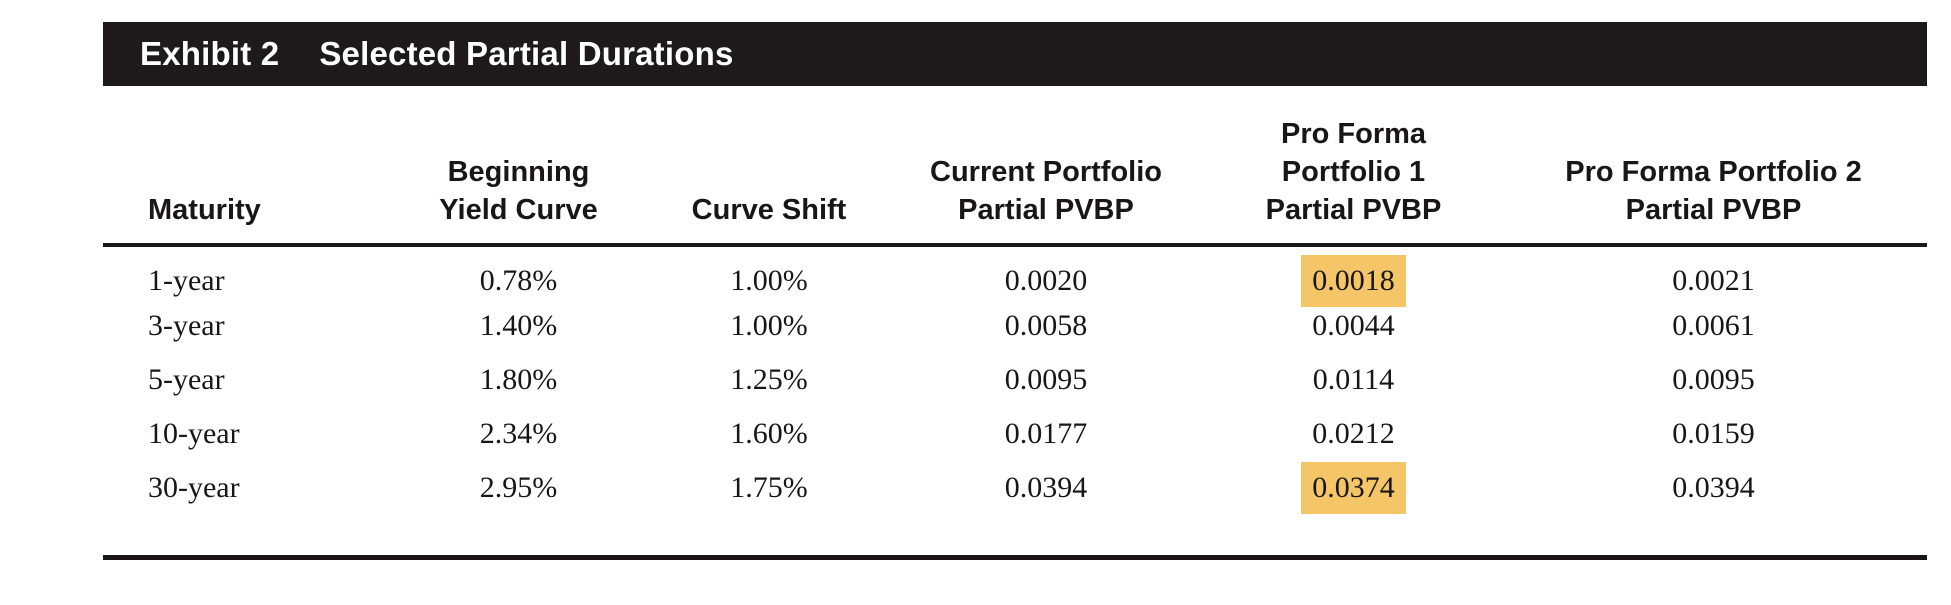 This screenshot has height=605, width=1951. I want to click on proforma1-pvbp-value: 0.0212, so click(1353, 433).